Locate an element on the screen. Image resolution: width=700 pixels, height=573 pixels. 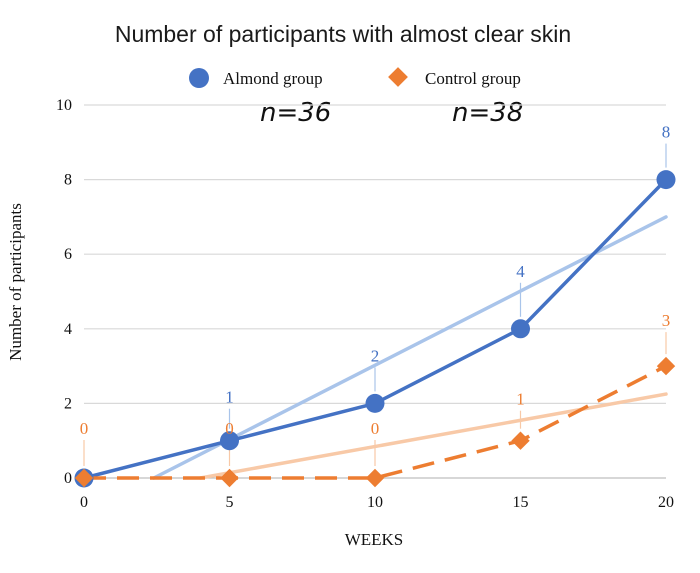
y-tick-label: 2 is located at coordinates (68, 403).